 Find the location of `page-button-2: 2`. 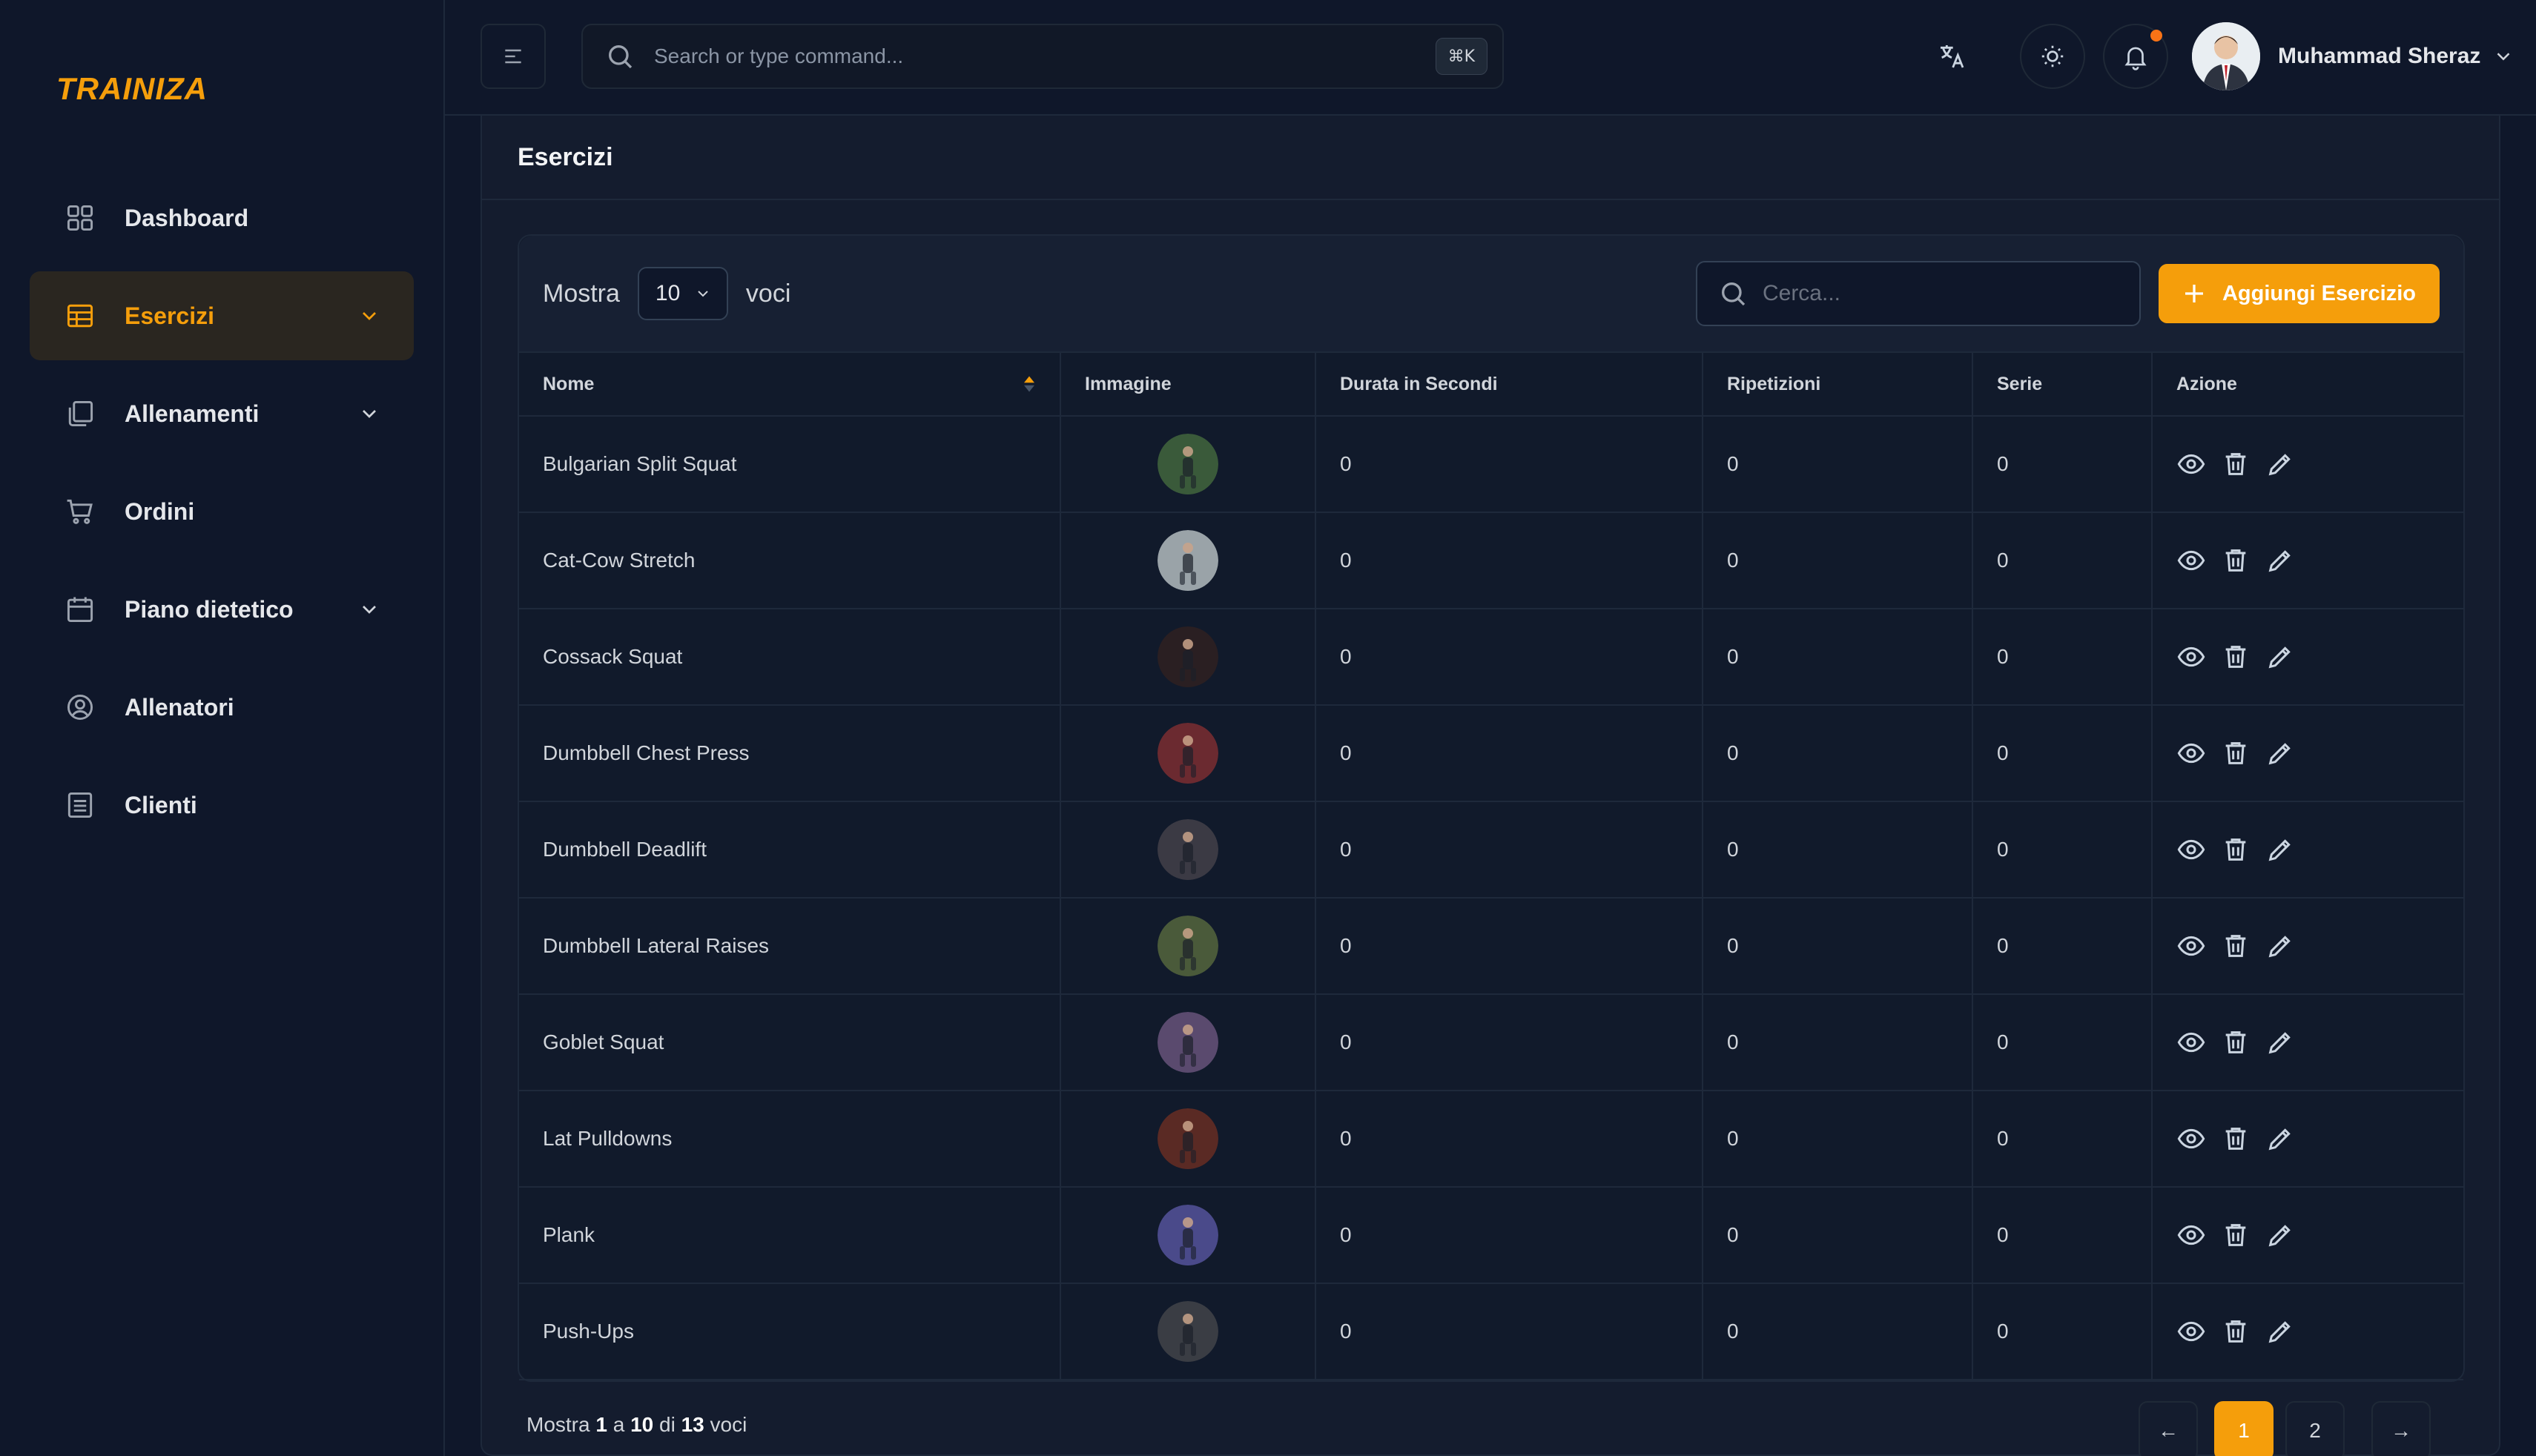

page-button-2: 2 is located at coordinates (2315, 1429).